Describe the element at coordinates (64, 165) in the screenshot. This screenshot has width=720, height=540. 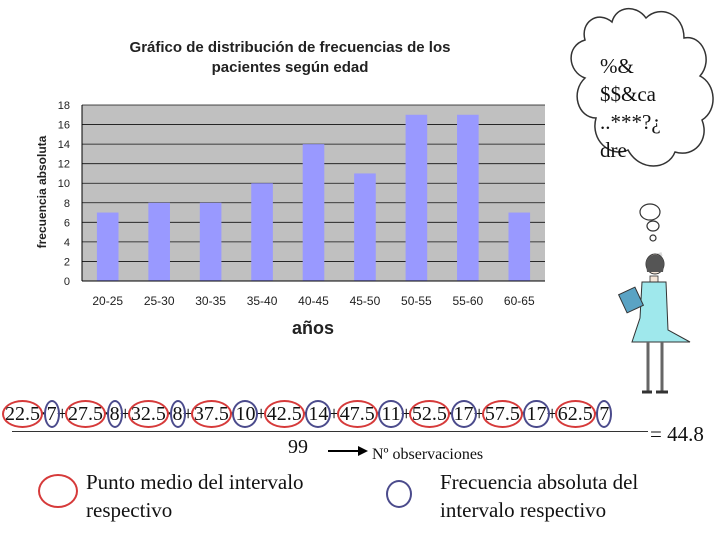
I see `y-tick-label: 12` at that location.